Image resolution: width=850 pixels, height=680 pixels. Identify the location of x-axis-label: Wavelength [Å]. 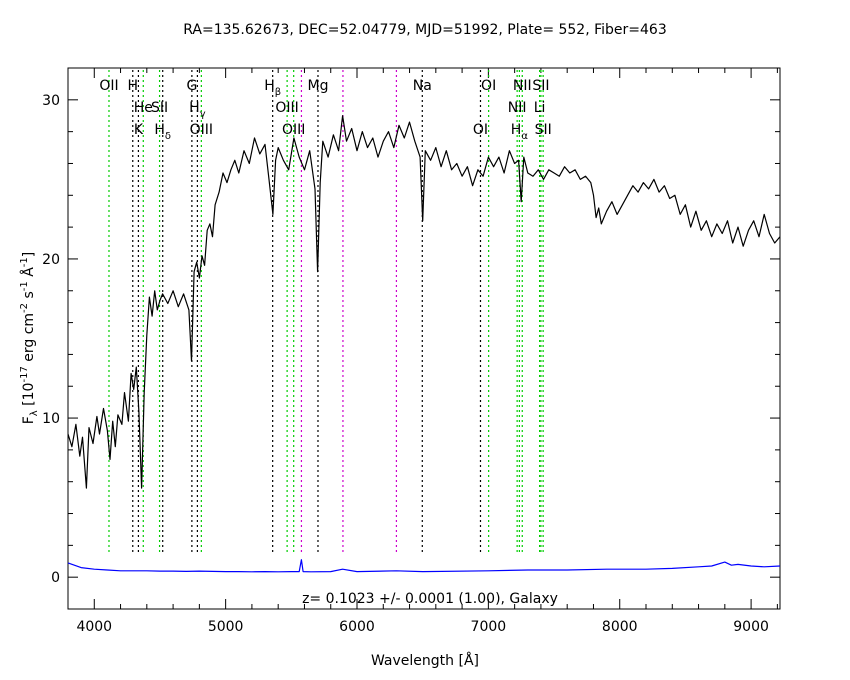
(425, 660).